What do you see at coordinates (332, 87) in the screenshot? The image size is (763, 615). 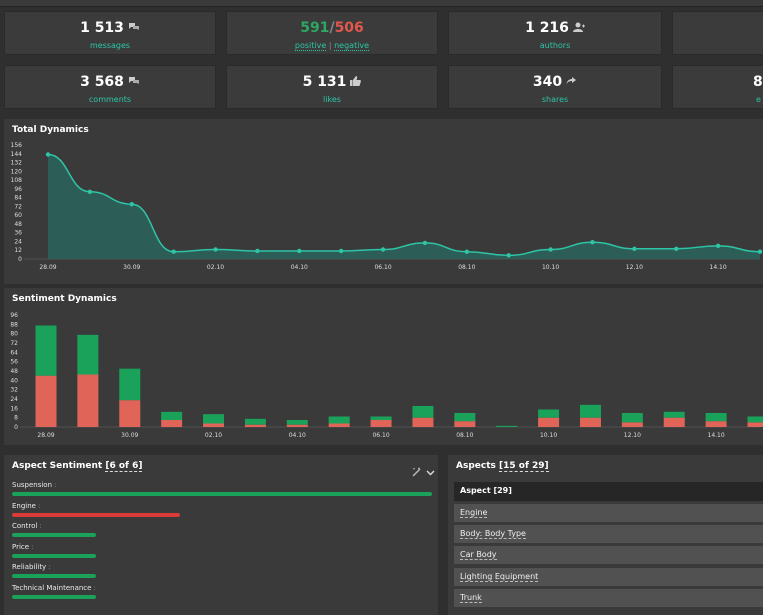 I see `kpi-likes: 5 131 likes` at bounding box center [332, 87].